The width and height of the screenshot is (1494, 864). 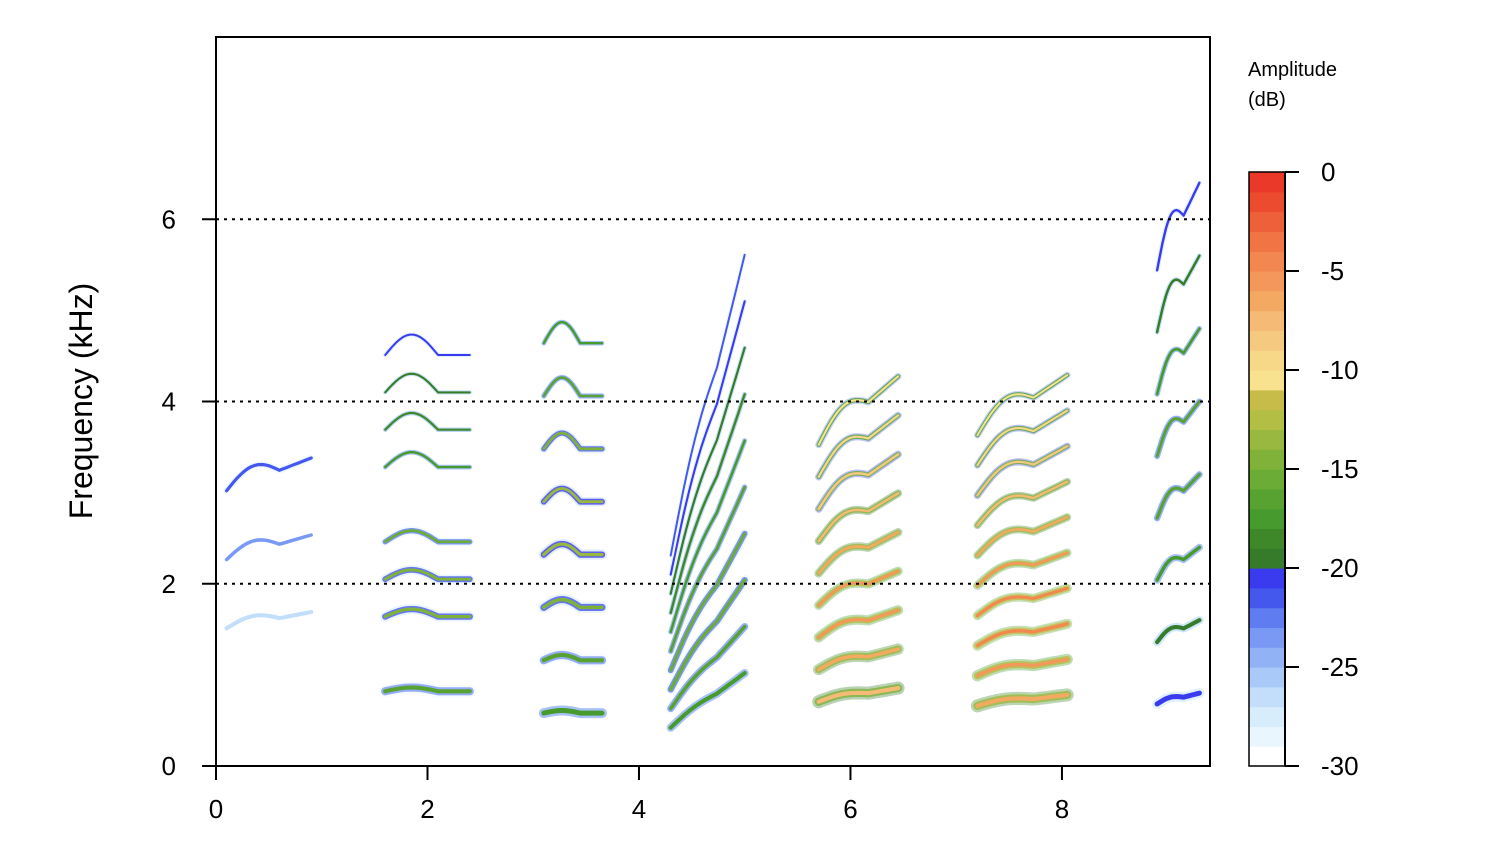 I want to click on x-axis: 0 2 4 6 8, so click(x=639, y=794).